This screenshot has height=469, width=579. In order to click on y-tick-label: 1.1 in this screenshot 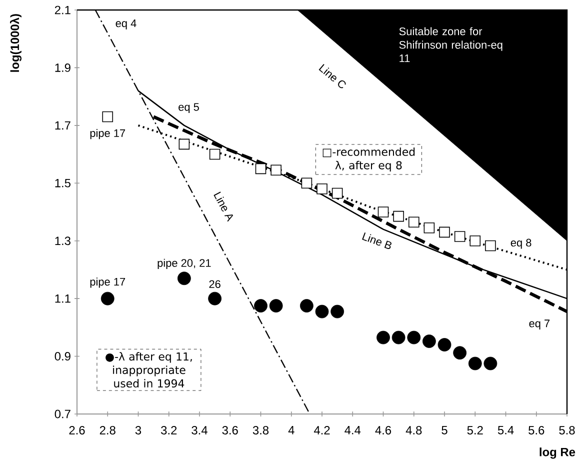, I will do `click(62, 298)`.